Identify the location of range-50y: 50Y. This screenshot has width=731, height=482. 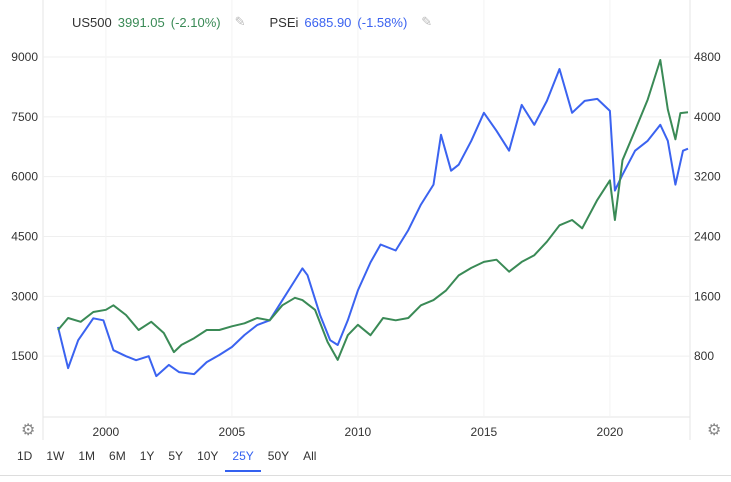
(278, 456).